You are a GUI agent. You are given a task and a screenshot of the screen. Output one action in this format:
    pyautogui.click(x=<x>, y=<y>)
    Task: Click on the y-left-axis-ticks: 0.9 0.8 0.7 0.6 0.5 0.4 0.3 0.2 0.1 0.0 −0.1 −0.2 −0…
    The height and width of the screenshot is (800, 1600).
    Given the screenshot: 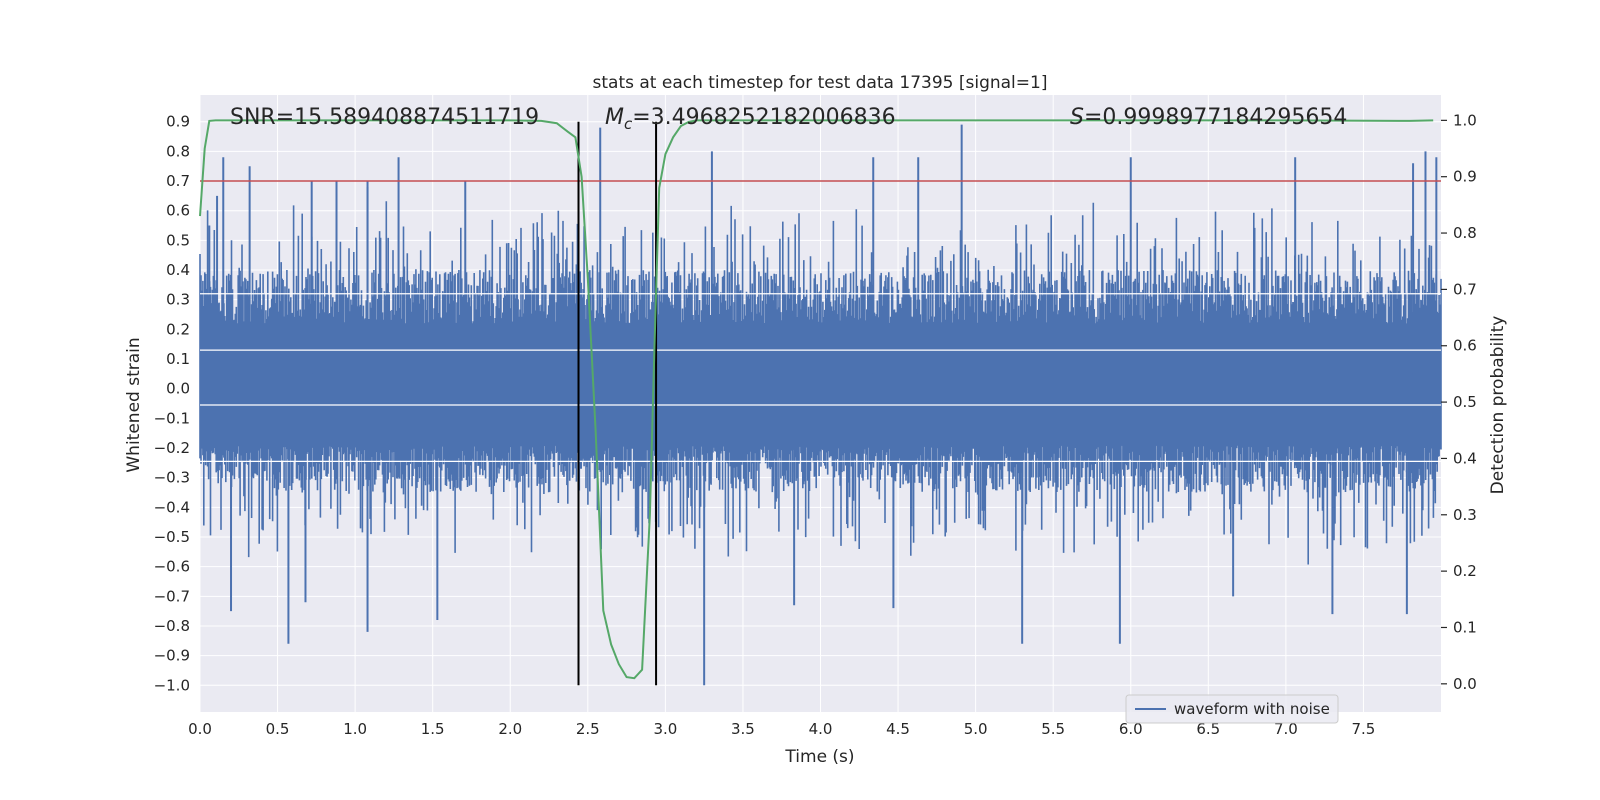 What is the action you would take?
    pyautogui.click(x=172, y=404)
    